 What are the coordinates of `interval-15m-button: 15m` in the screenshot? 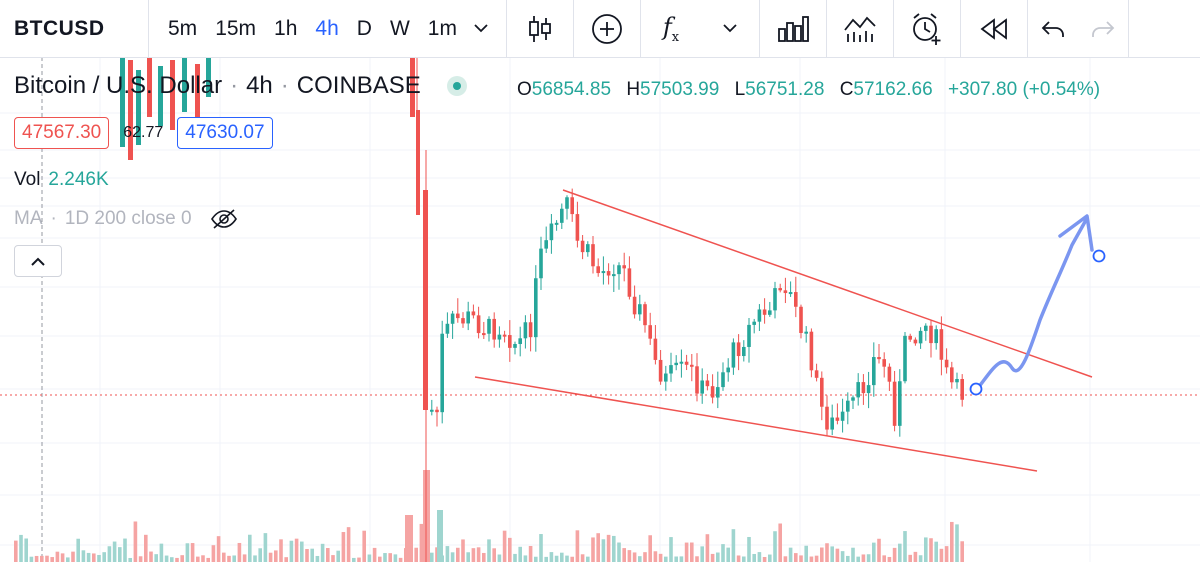 It's located at (236, 28).